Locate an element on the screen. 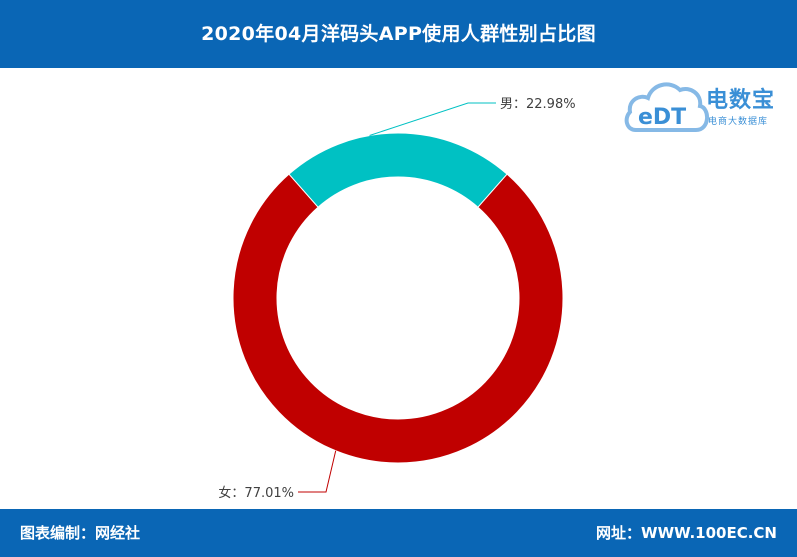 The width and height of the screenshot is (797, 557). chart-title: 2020年04月洋码头APP使用人群性别占比图 is located at coordinates (398, 34).